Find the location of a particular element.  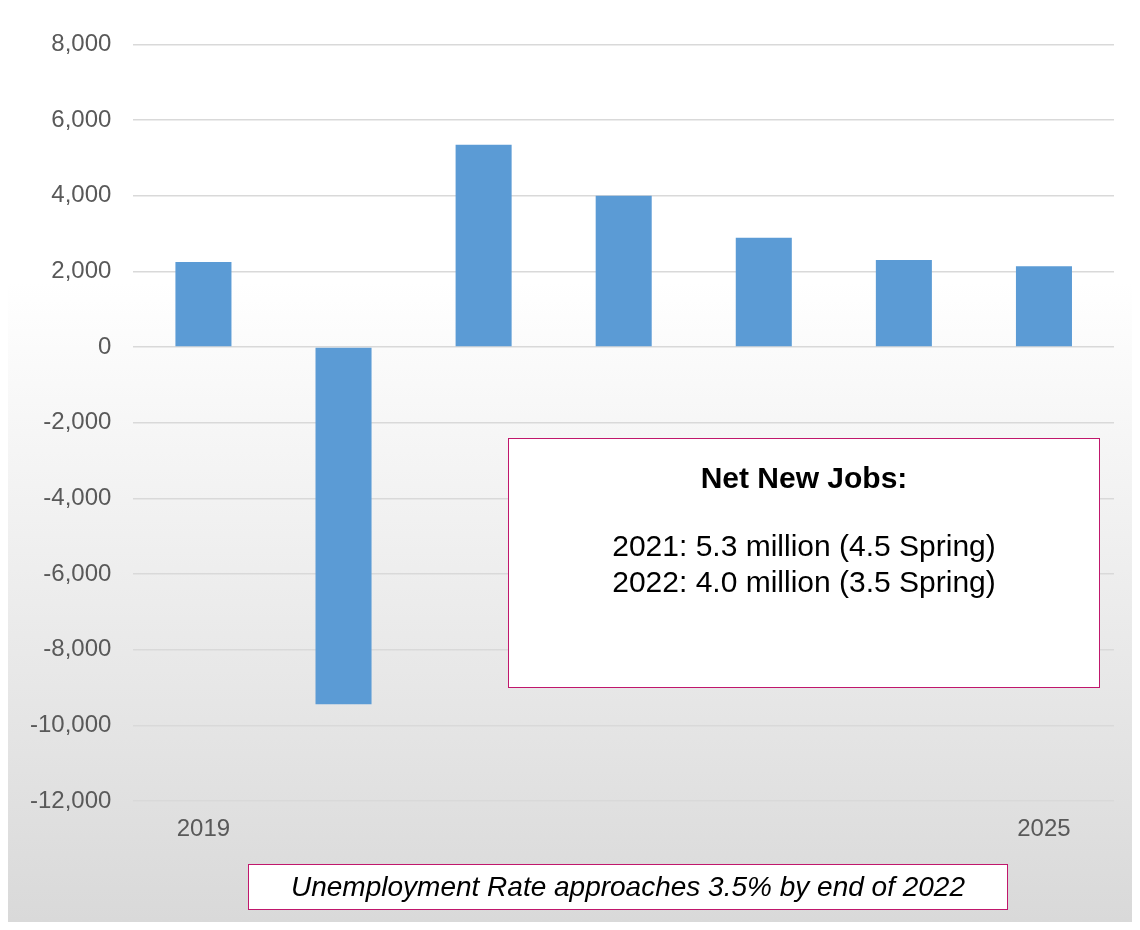

y-tick-label: -6,000 is located at coordinates (77, 572).